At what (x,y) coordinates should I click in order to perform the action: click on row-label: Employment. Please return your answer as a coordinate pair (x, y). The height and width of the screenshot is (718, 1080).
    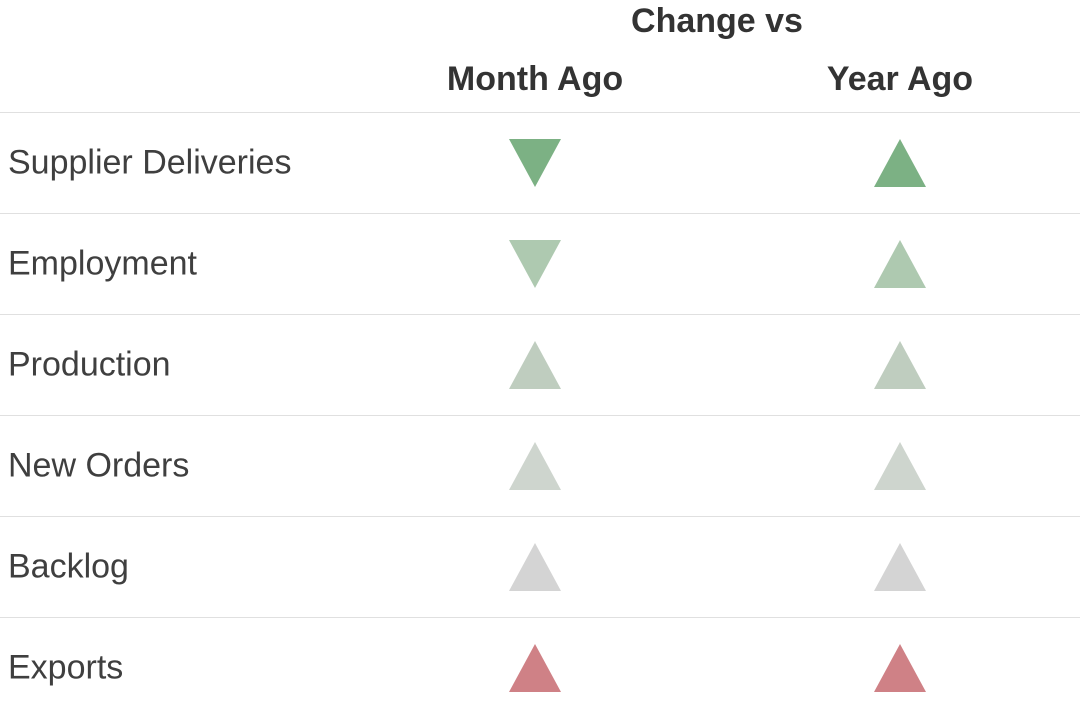
    Looking at the image, I should click on (102, 263).